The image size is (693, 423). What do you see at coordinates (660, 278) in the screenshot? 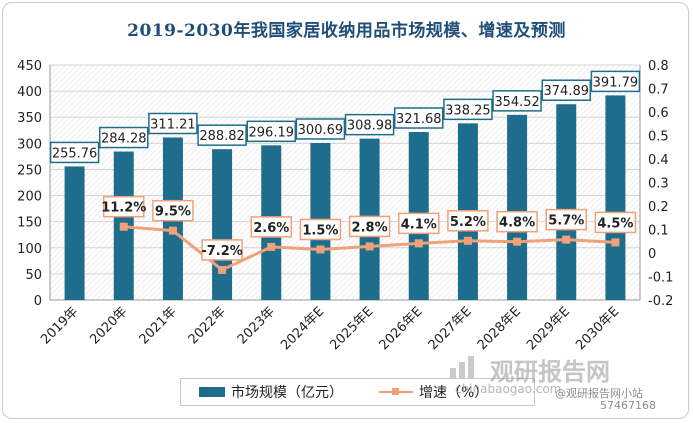
I see `y-right-tick-label: -0.1` at bounding box center [660, 278].